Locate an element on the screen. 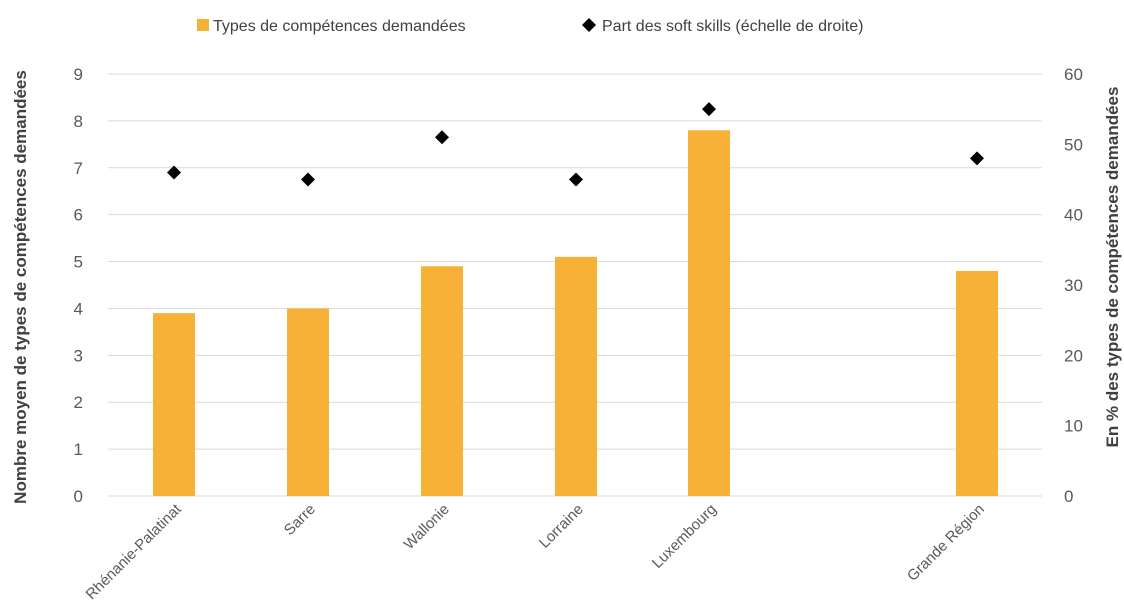  right-axis-ticks: 0 10 20 30 40 50 60 is located at coordinates (1073, 285).